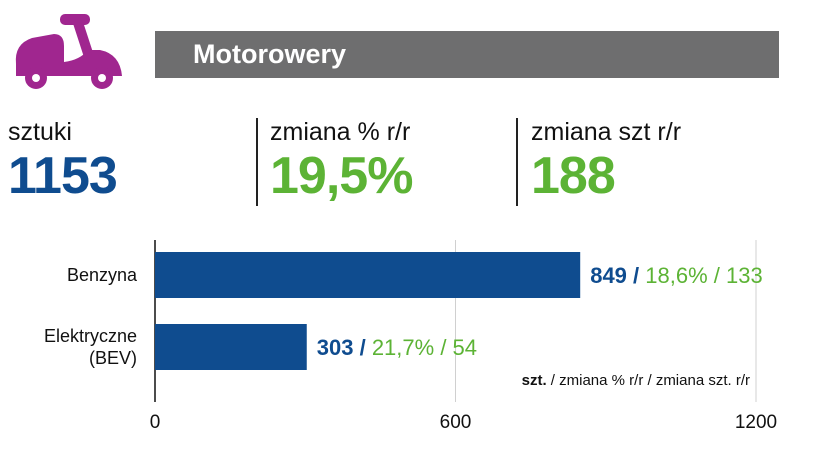  I want to click on legend-annotation: szt. / zmiana % r/r / zmiana szt. r/r, so click(636, 380).